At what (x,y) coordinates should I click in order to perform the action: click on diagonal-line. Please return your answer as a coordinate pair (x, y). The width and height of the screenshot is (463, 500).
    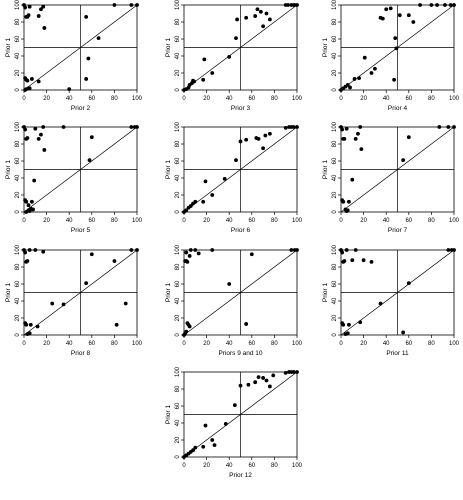
    Looking at the image, I should click on (80, 292).